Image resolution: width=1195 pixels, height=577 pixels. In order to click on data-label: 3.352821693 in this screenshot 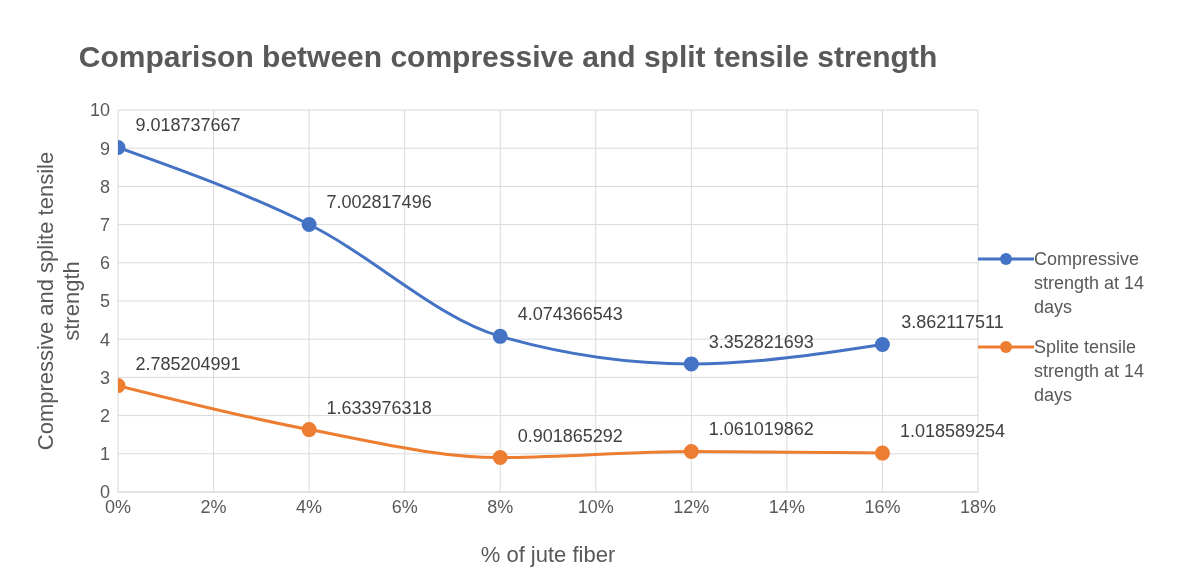, I will do `click(761, 341)`.